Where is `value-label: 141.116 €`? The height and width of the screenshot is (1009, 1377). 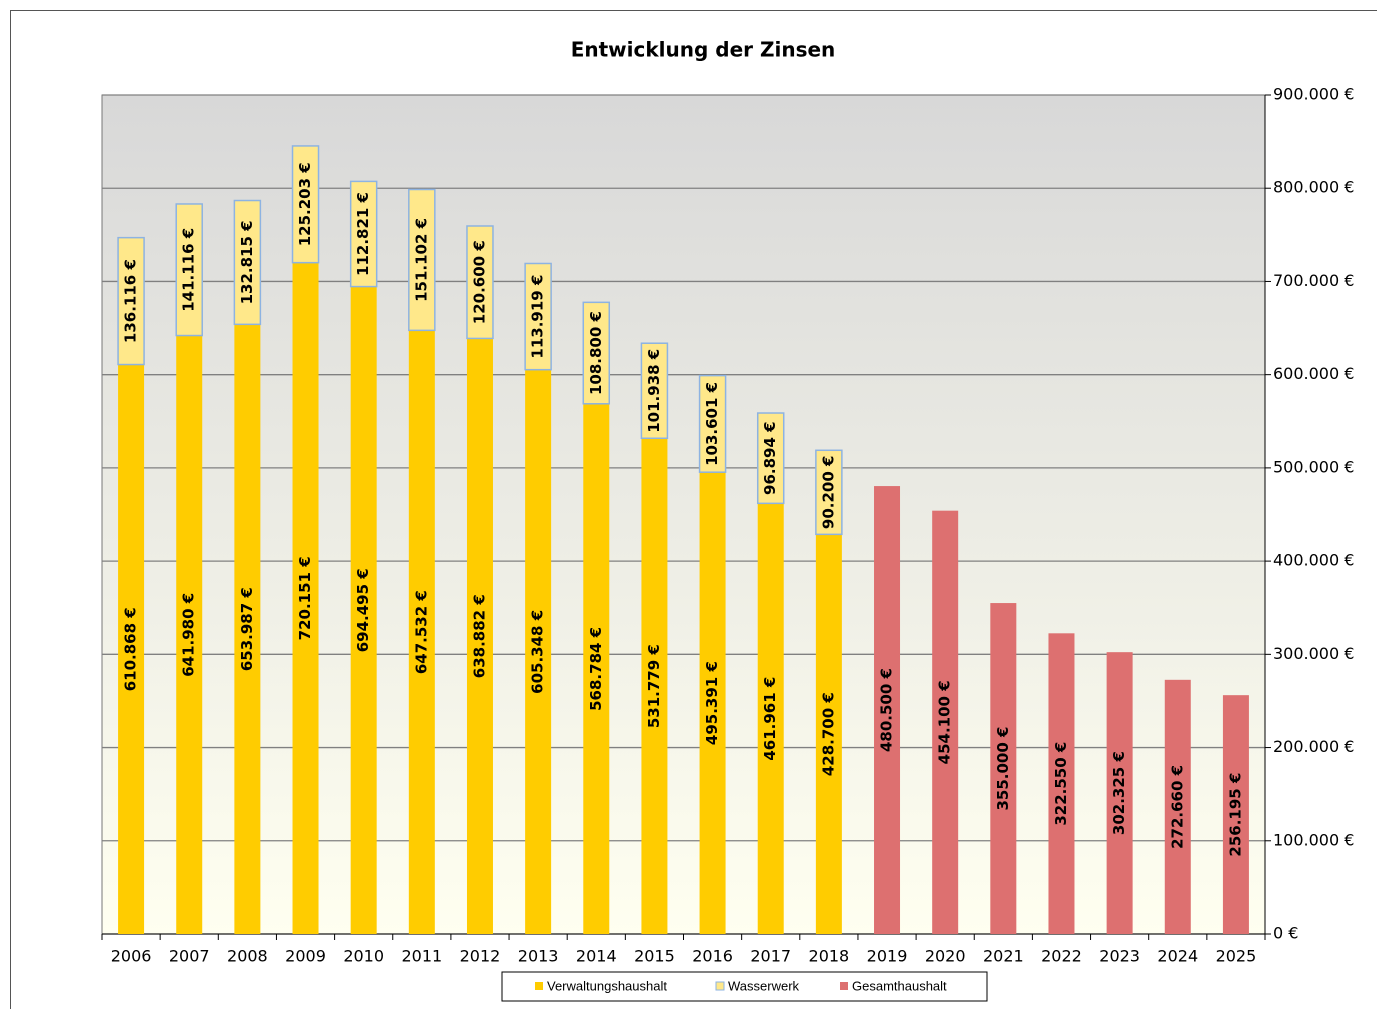 value-label: 141.116 € is located at coordinates (189, 270).